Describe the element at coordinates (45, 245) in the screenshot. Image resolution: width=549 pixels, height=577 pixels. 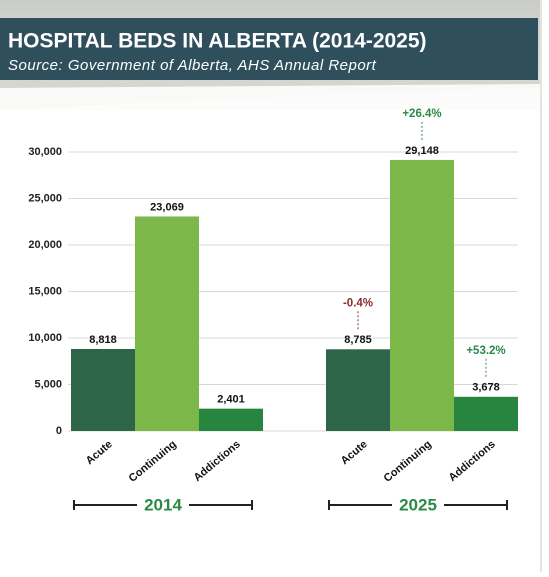
I see `y-tick-label: 20,000` at that location.